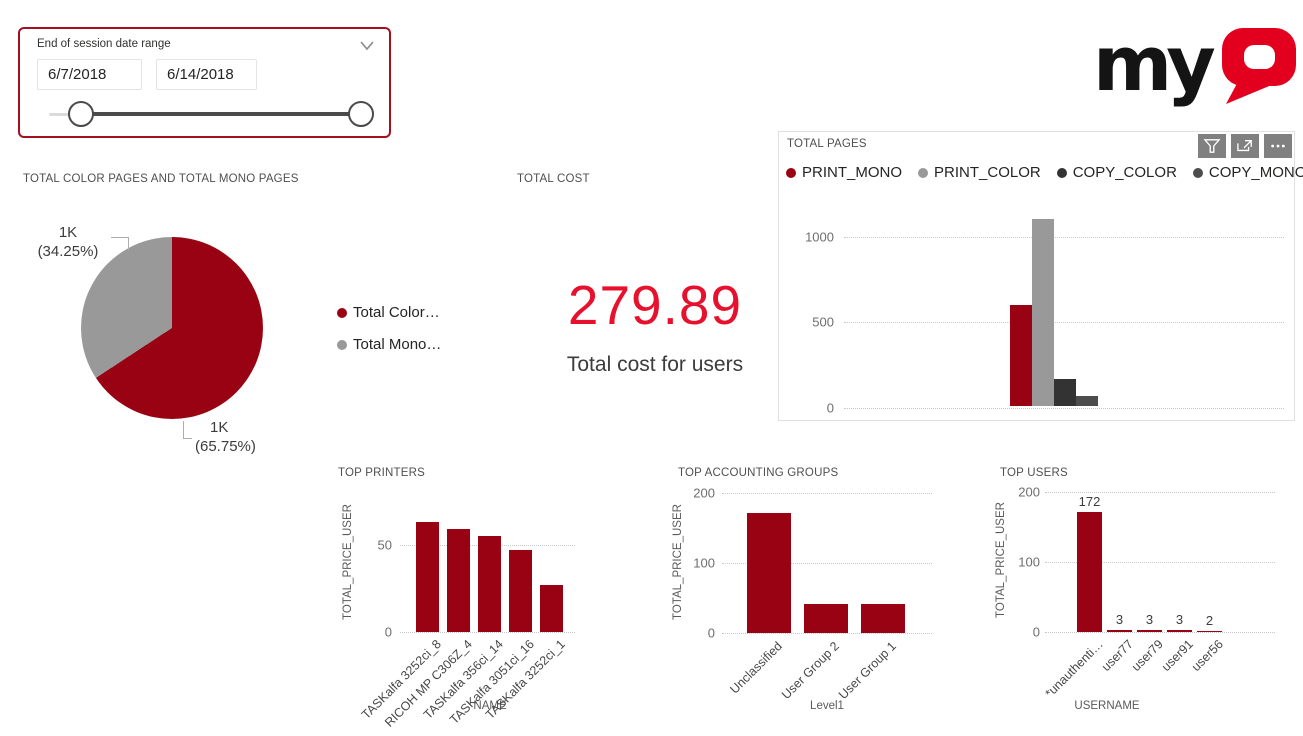 This screenshot has height=736, width=1303. I want to click on pie-callout-color: 1K (65.75%), so click(225, 437).